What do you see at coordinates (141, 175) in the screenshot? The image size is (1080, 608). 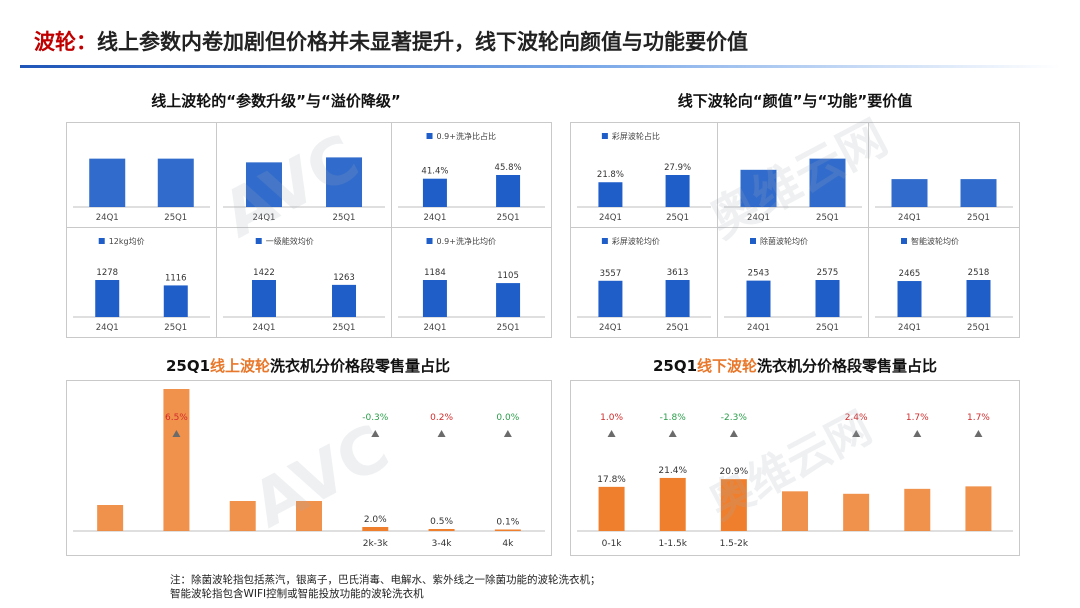 I see `online-cell-1: 24Q1 25Q1` at bounding box center [141, 175].